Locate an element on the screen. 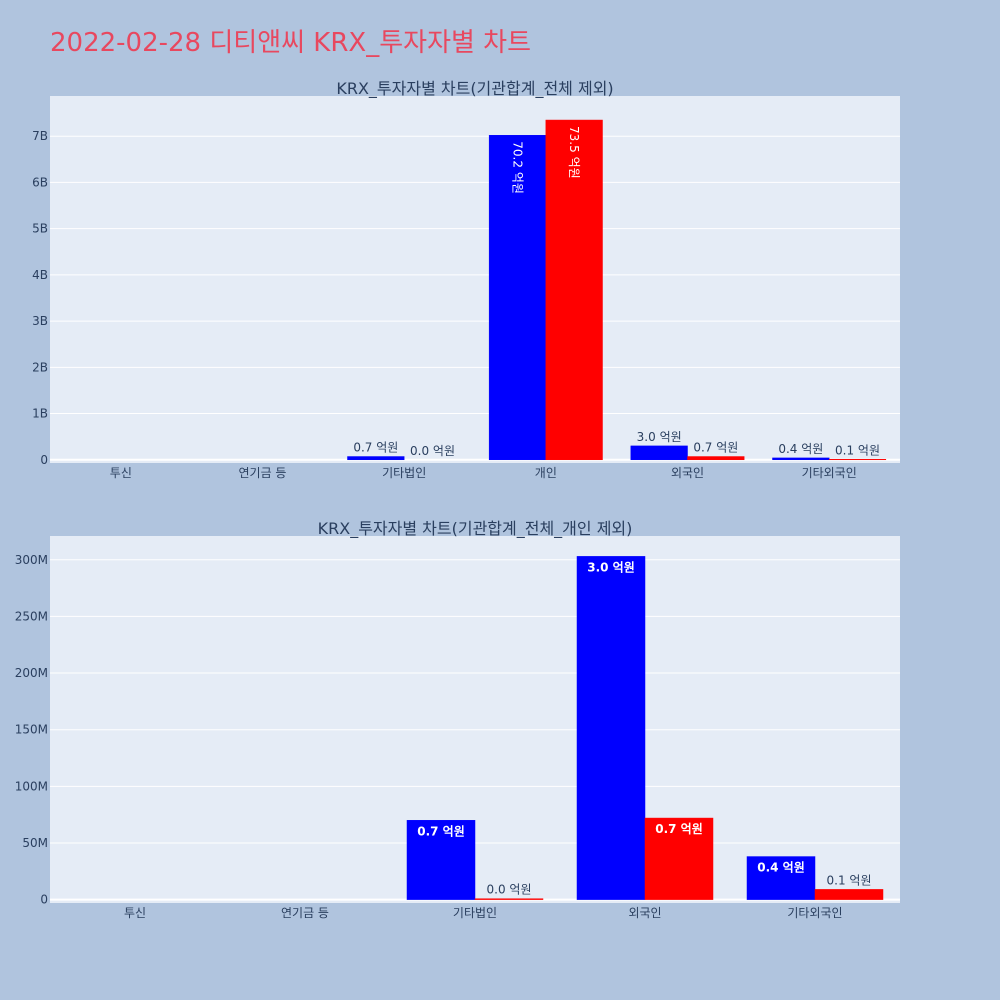 Image resolution: width=1000 pixels, height=1000 pixels. chart-title: KRX_투자자별 차트(기관합계_전체_개인 제외) is located at coordinates (475, 529).